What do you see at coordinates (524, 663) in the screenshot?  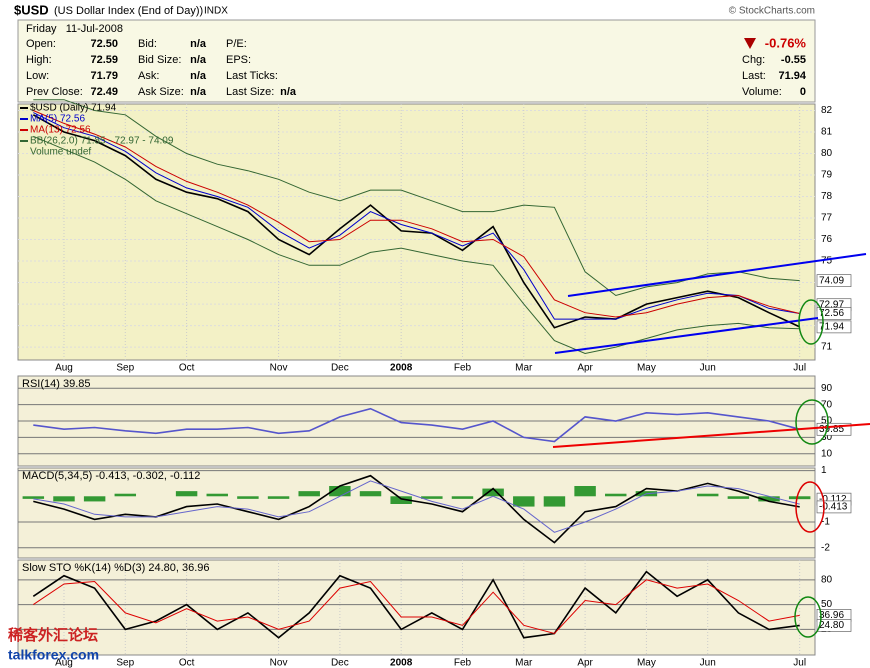 I see `x-tick-label: Mar` at bounding box center [524, 663].